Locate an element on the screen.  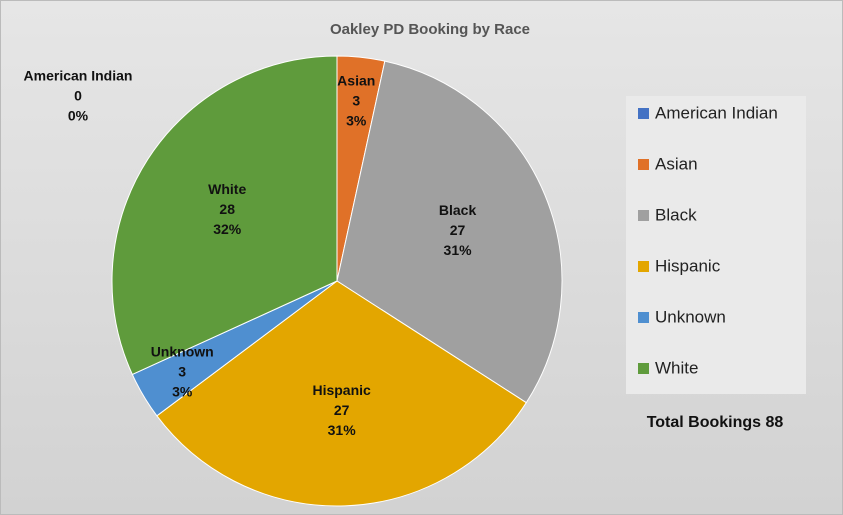
data-label-percent: 32% is located at coordinates (227, 229).